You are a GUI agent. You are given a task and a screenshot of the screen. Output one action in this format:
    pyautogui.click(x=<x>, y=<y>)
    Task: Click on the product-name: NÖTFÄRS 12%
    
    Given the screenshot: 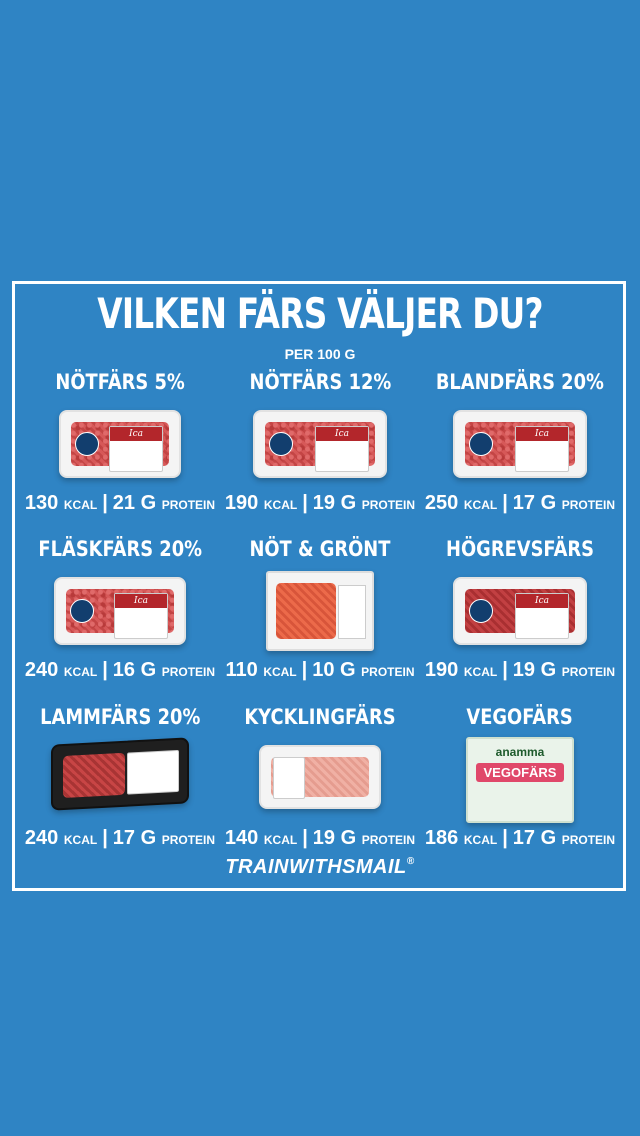 What is the action you would take?
    pyautogui.click(x=320, y=382)
    